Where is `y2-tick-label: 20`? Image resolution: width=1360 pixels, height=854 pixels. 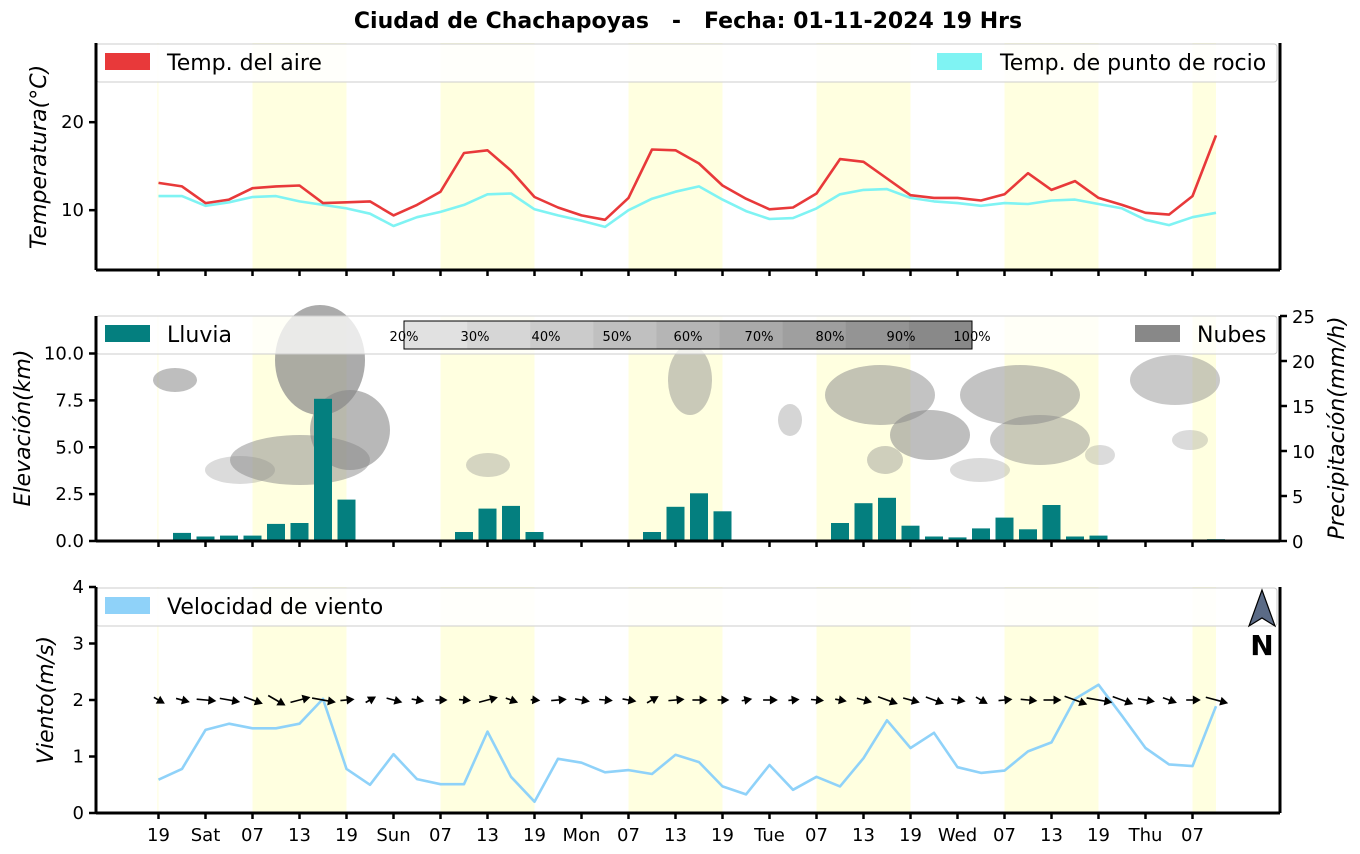 y2-tick-label: 20 is located at coordinates (1303, 362).